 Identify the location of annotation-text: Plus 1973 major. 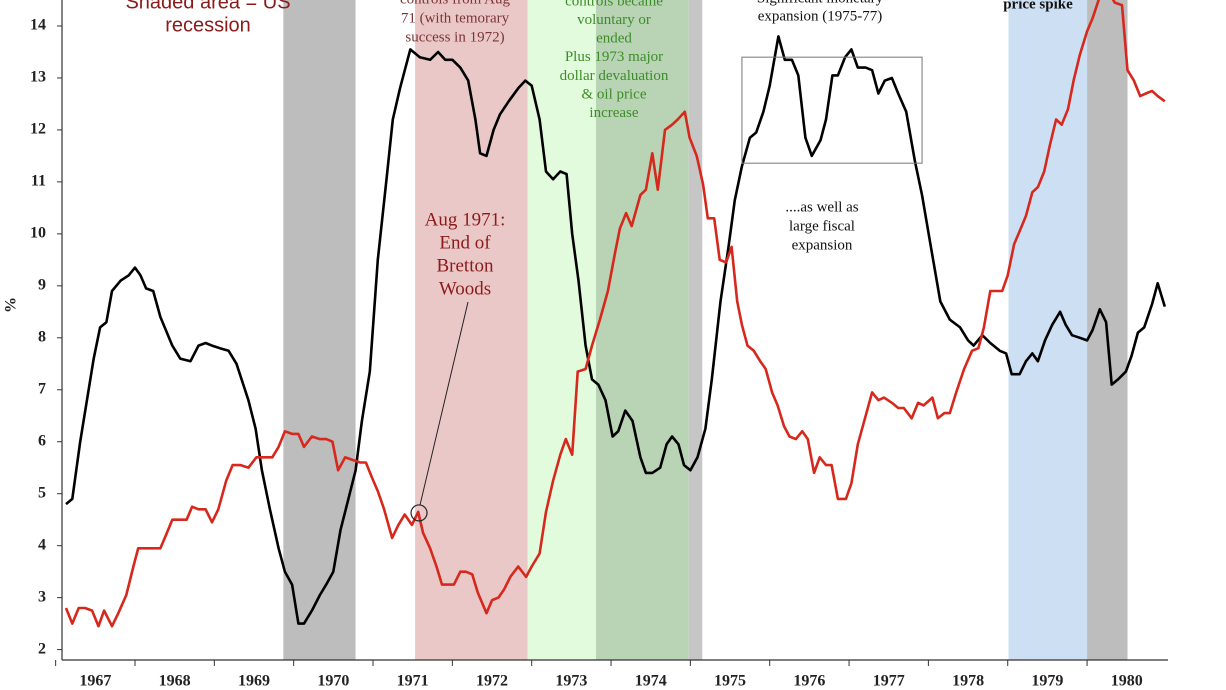
(614, 57).